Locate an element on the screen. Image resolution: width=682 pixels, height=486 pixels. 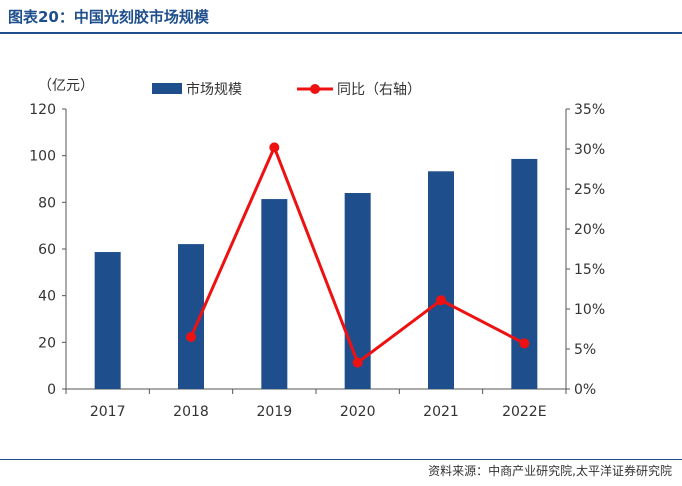
y-tick-label: 20 is located at coordinates (47, 343).